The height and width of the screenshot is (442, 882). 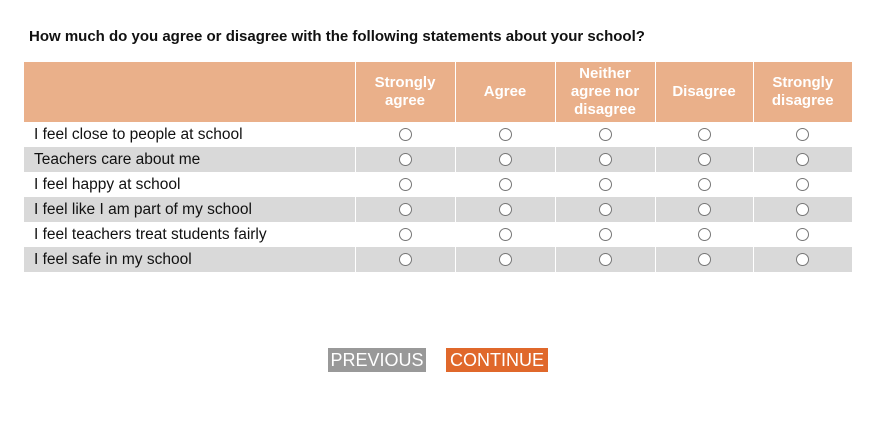 What do you see at coordinates (189, 92) in the screenshot?
I see `header-blank` at bounding box center [189, 92].